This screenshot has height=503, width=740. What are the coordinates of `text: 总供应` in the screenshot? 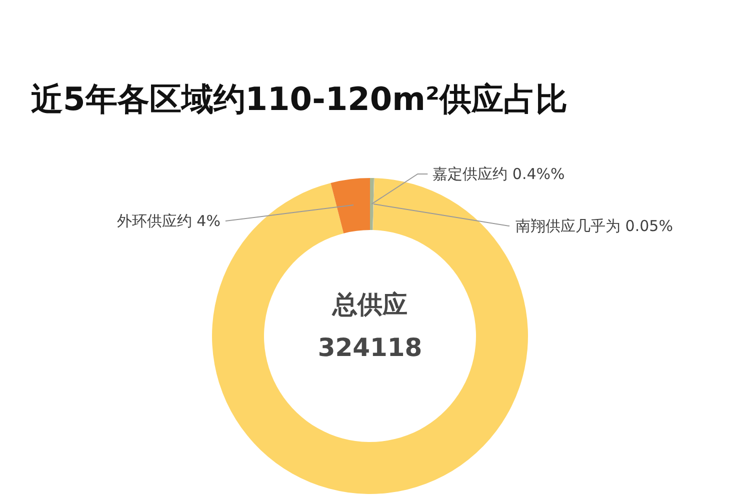 It's located at (370, 304).